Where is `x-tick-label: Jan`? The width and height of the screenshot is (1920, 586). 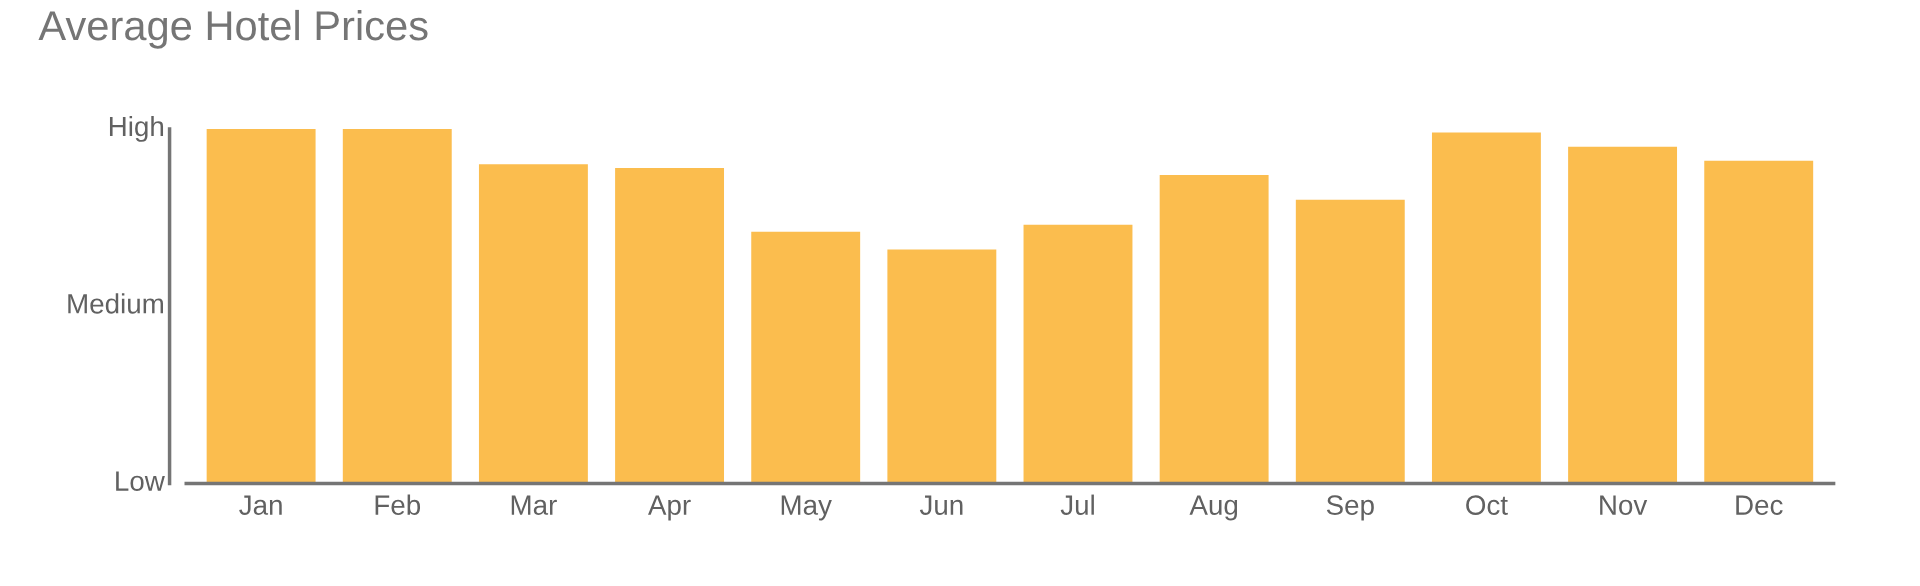
x-tick-label: Jan is located at coordinates (260, 505).